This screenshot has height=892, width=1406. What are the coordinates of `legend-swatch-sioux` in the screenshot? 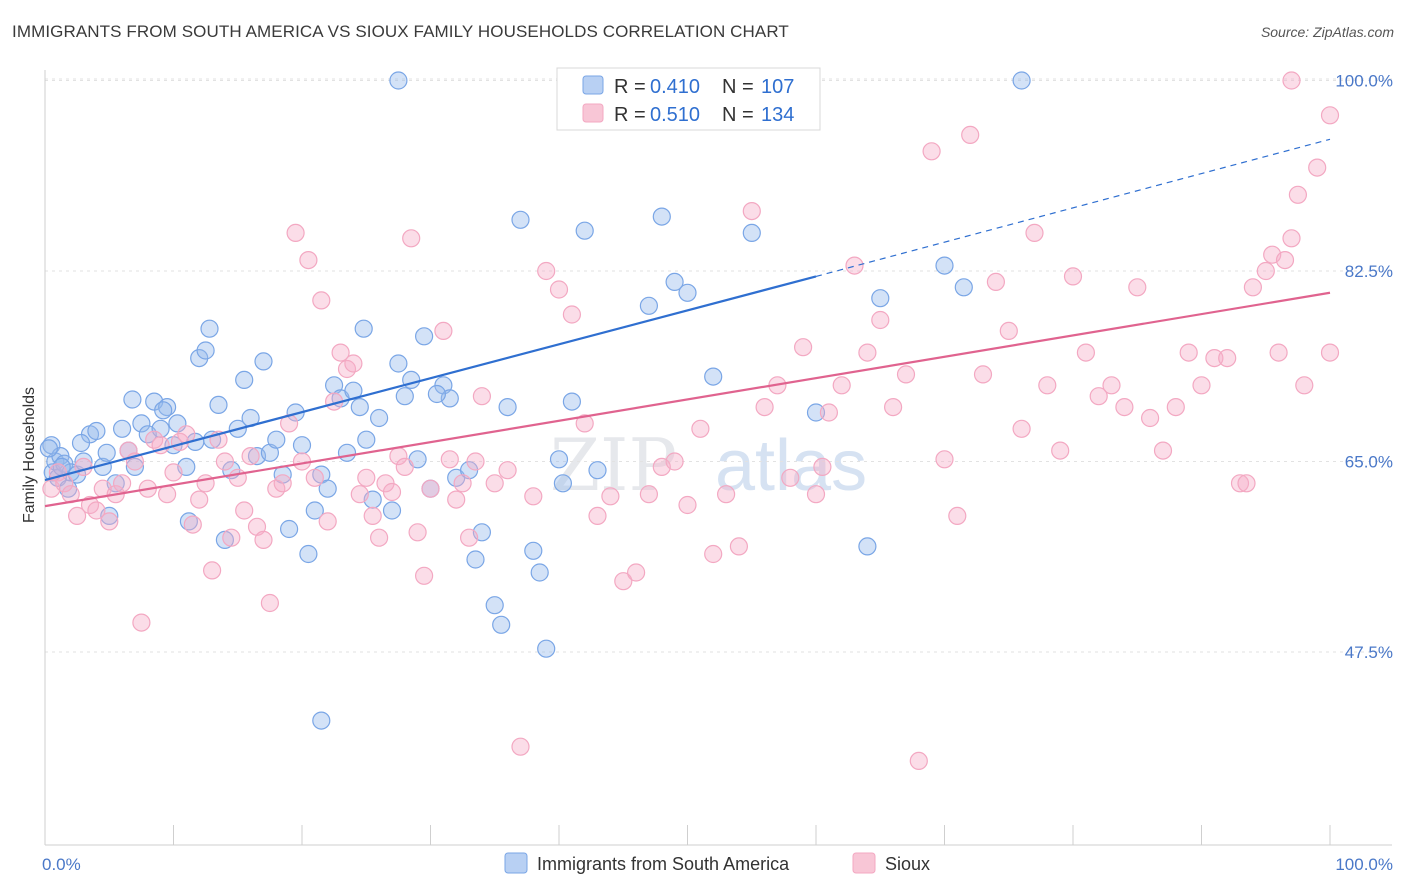 It's located at (864, 863).